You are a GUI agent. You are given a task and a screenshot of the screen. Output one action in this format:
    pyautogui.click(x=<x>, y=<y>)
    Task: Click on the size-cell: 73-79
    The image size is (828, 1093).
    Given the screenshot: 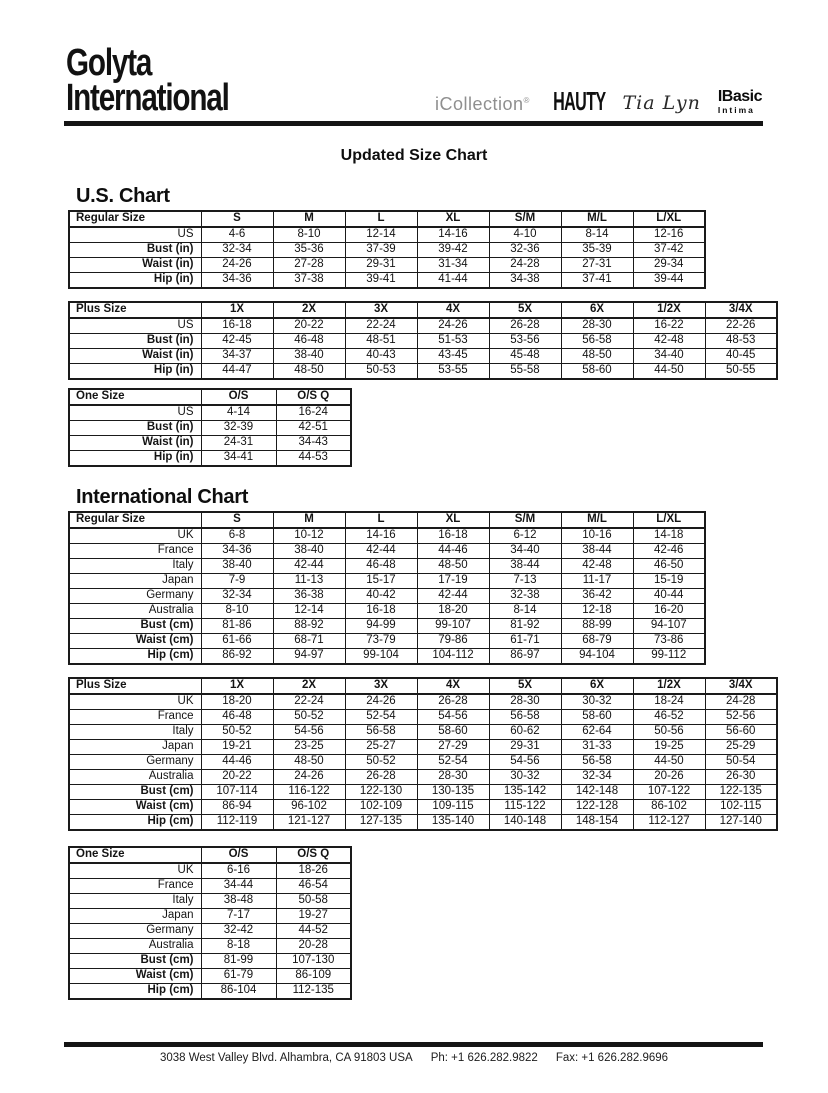 What is the action you would take?
    pyautogui.click(x=381, y=641)
    